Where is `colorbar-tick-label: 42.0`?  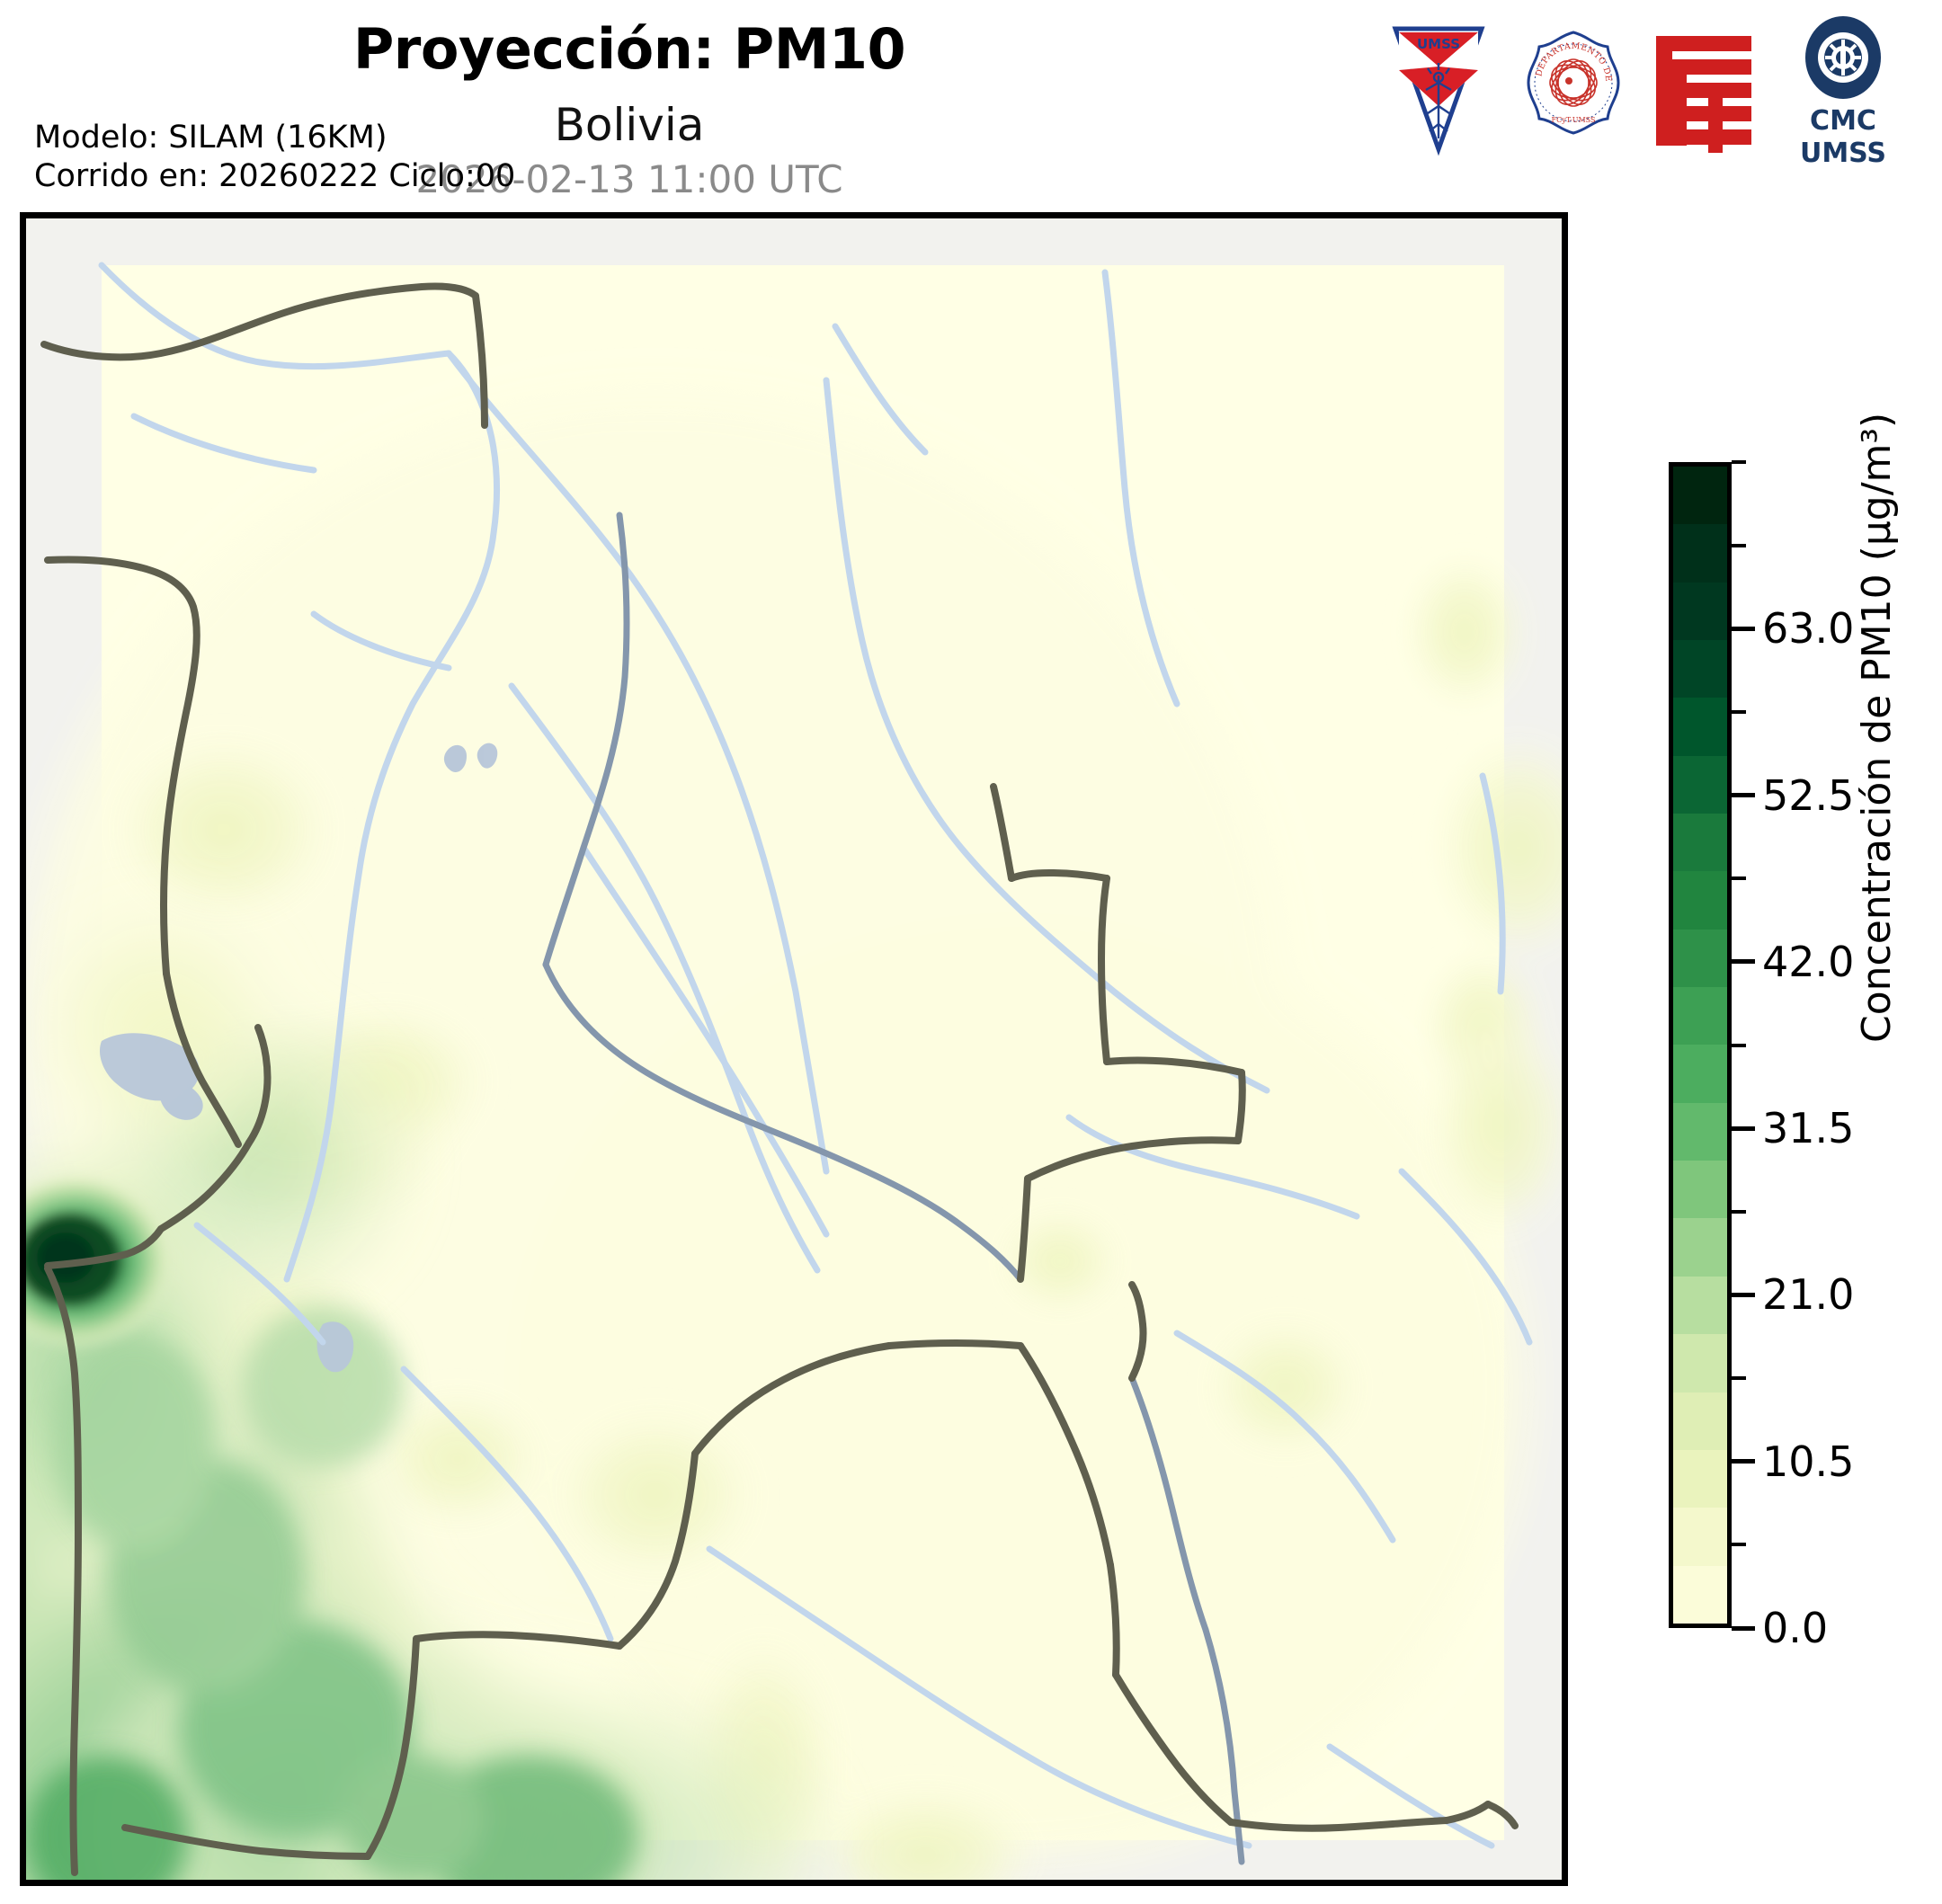 colorbar-tick-label: 42.0 is located at coordinates (1808, 961).